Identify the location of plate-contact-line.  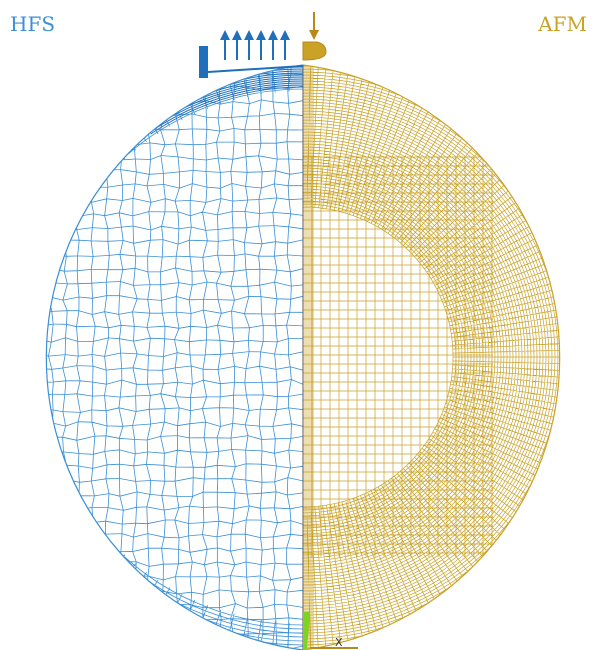
(255, 69).